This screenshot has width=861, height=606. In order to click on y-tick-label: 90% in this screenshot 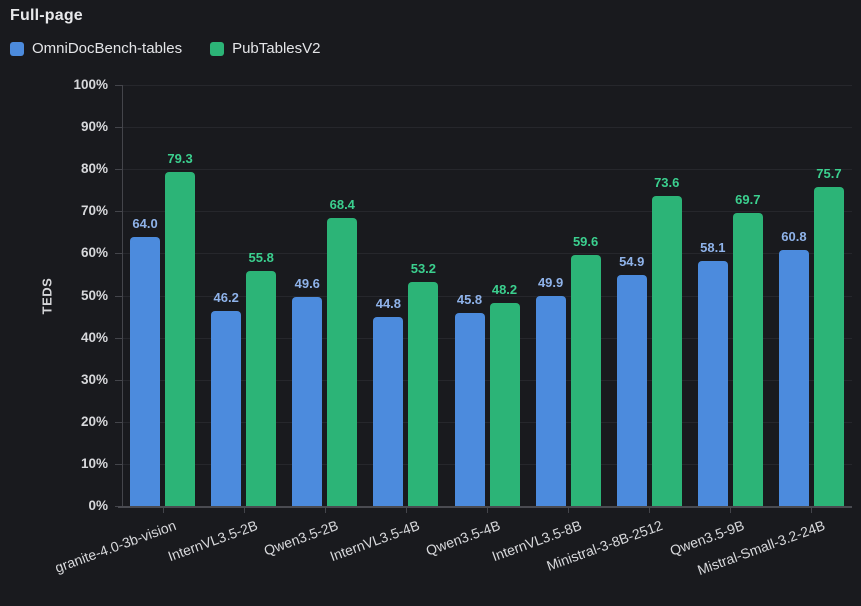, I will do `click(94, 127)`.